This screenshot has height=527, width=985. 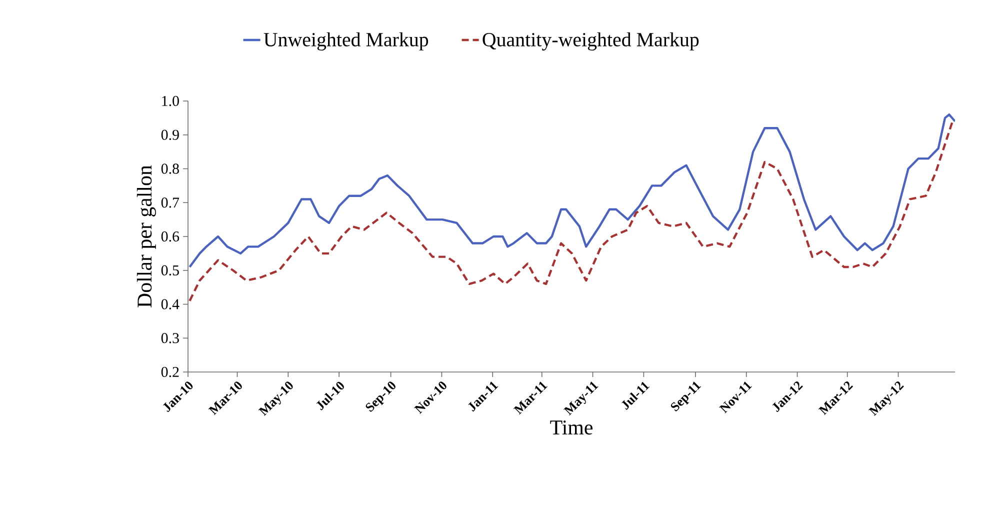 I want to click on legend-label: Quantity-weighted Markup, so click(x=590, y=41).